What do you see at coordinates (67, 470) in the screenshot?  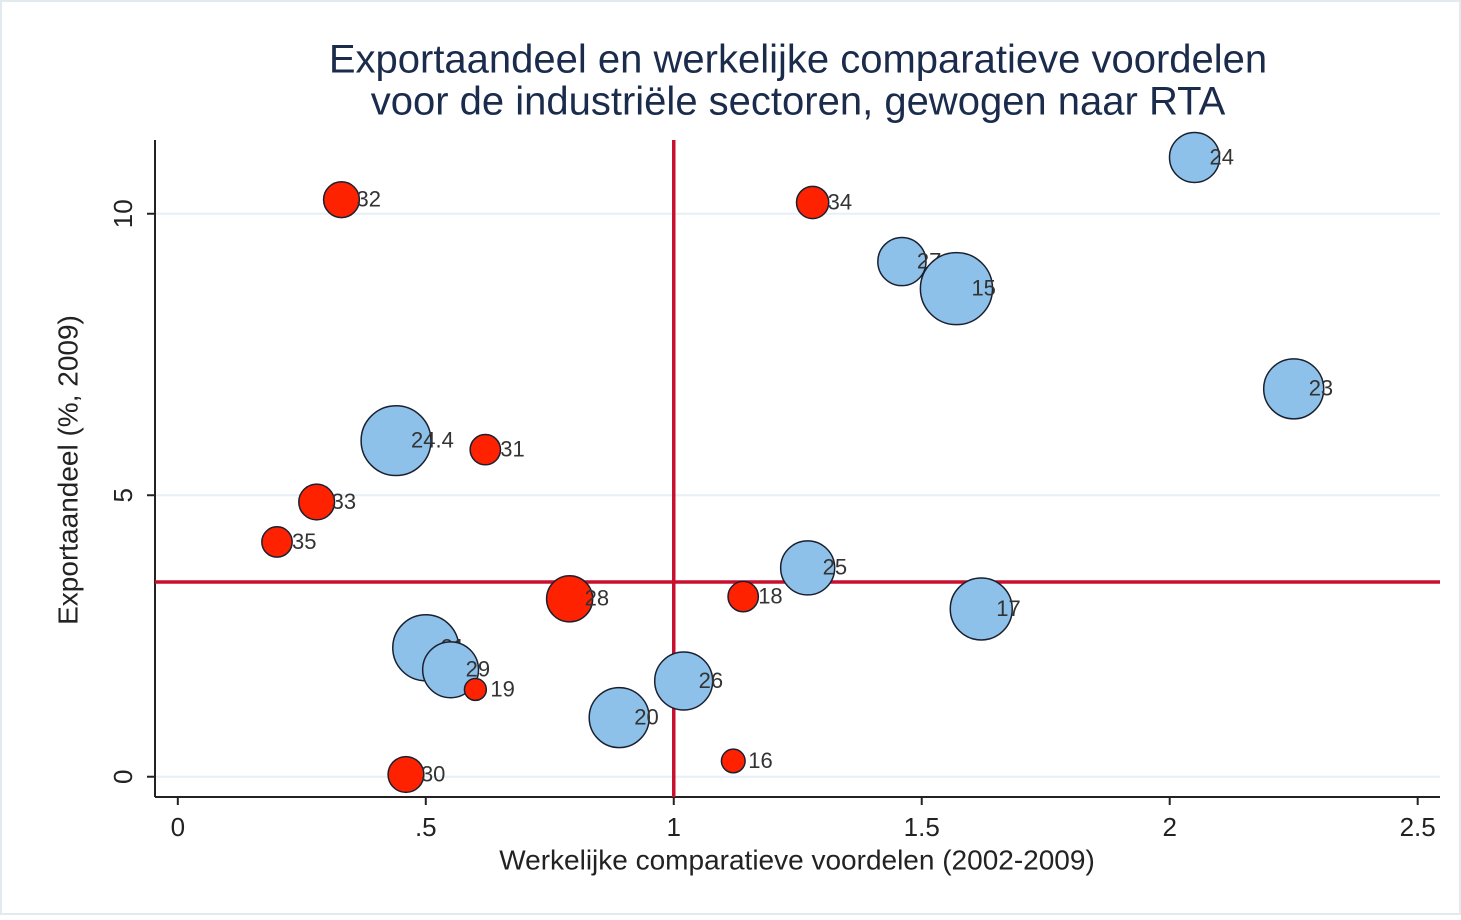 I see `y-axis-title: Exportaandeel (%, 2009)` at bounding box center [67, 470].